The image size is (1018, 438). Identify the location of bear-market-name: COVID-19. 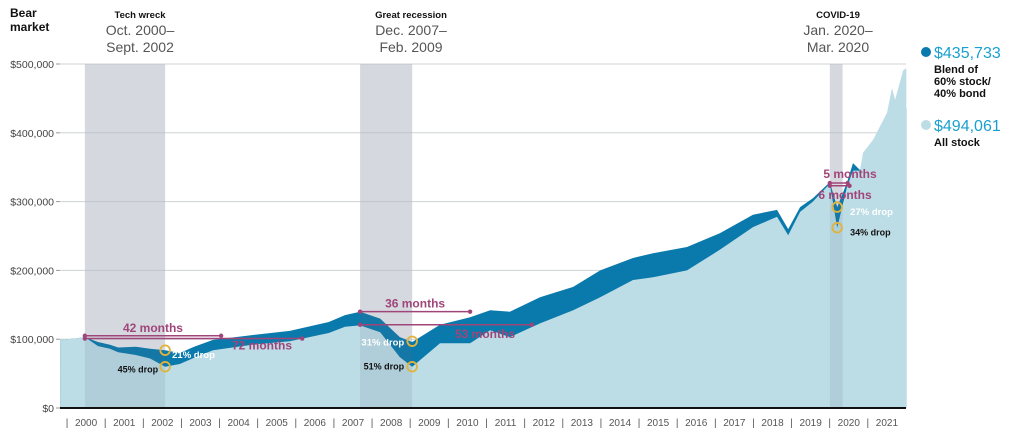
(838, 15).